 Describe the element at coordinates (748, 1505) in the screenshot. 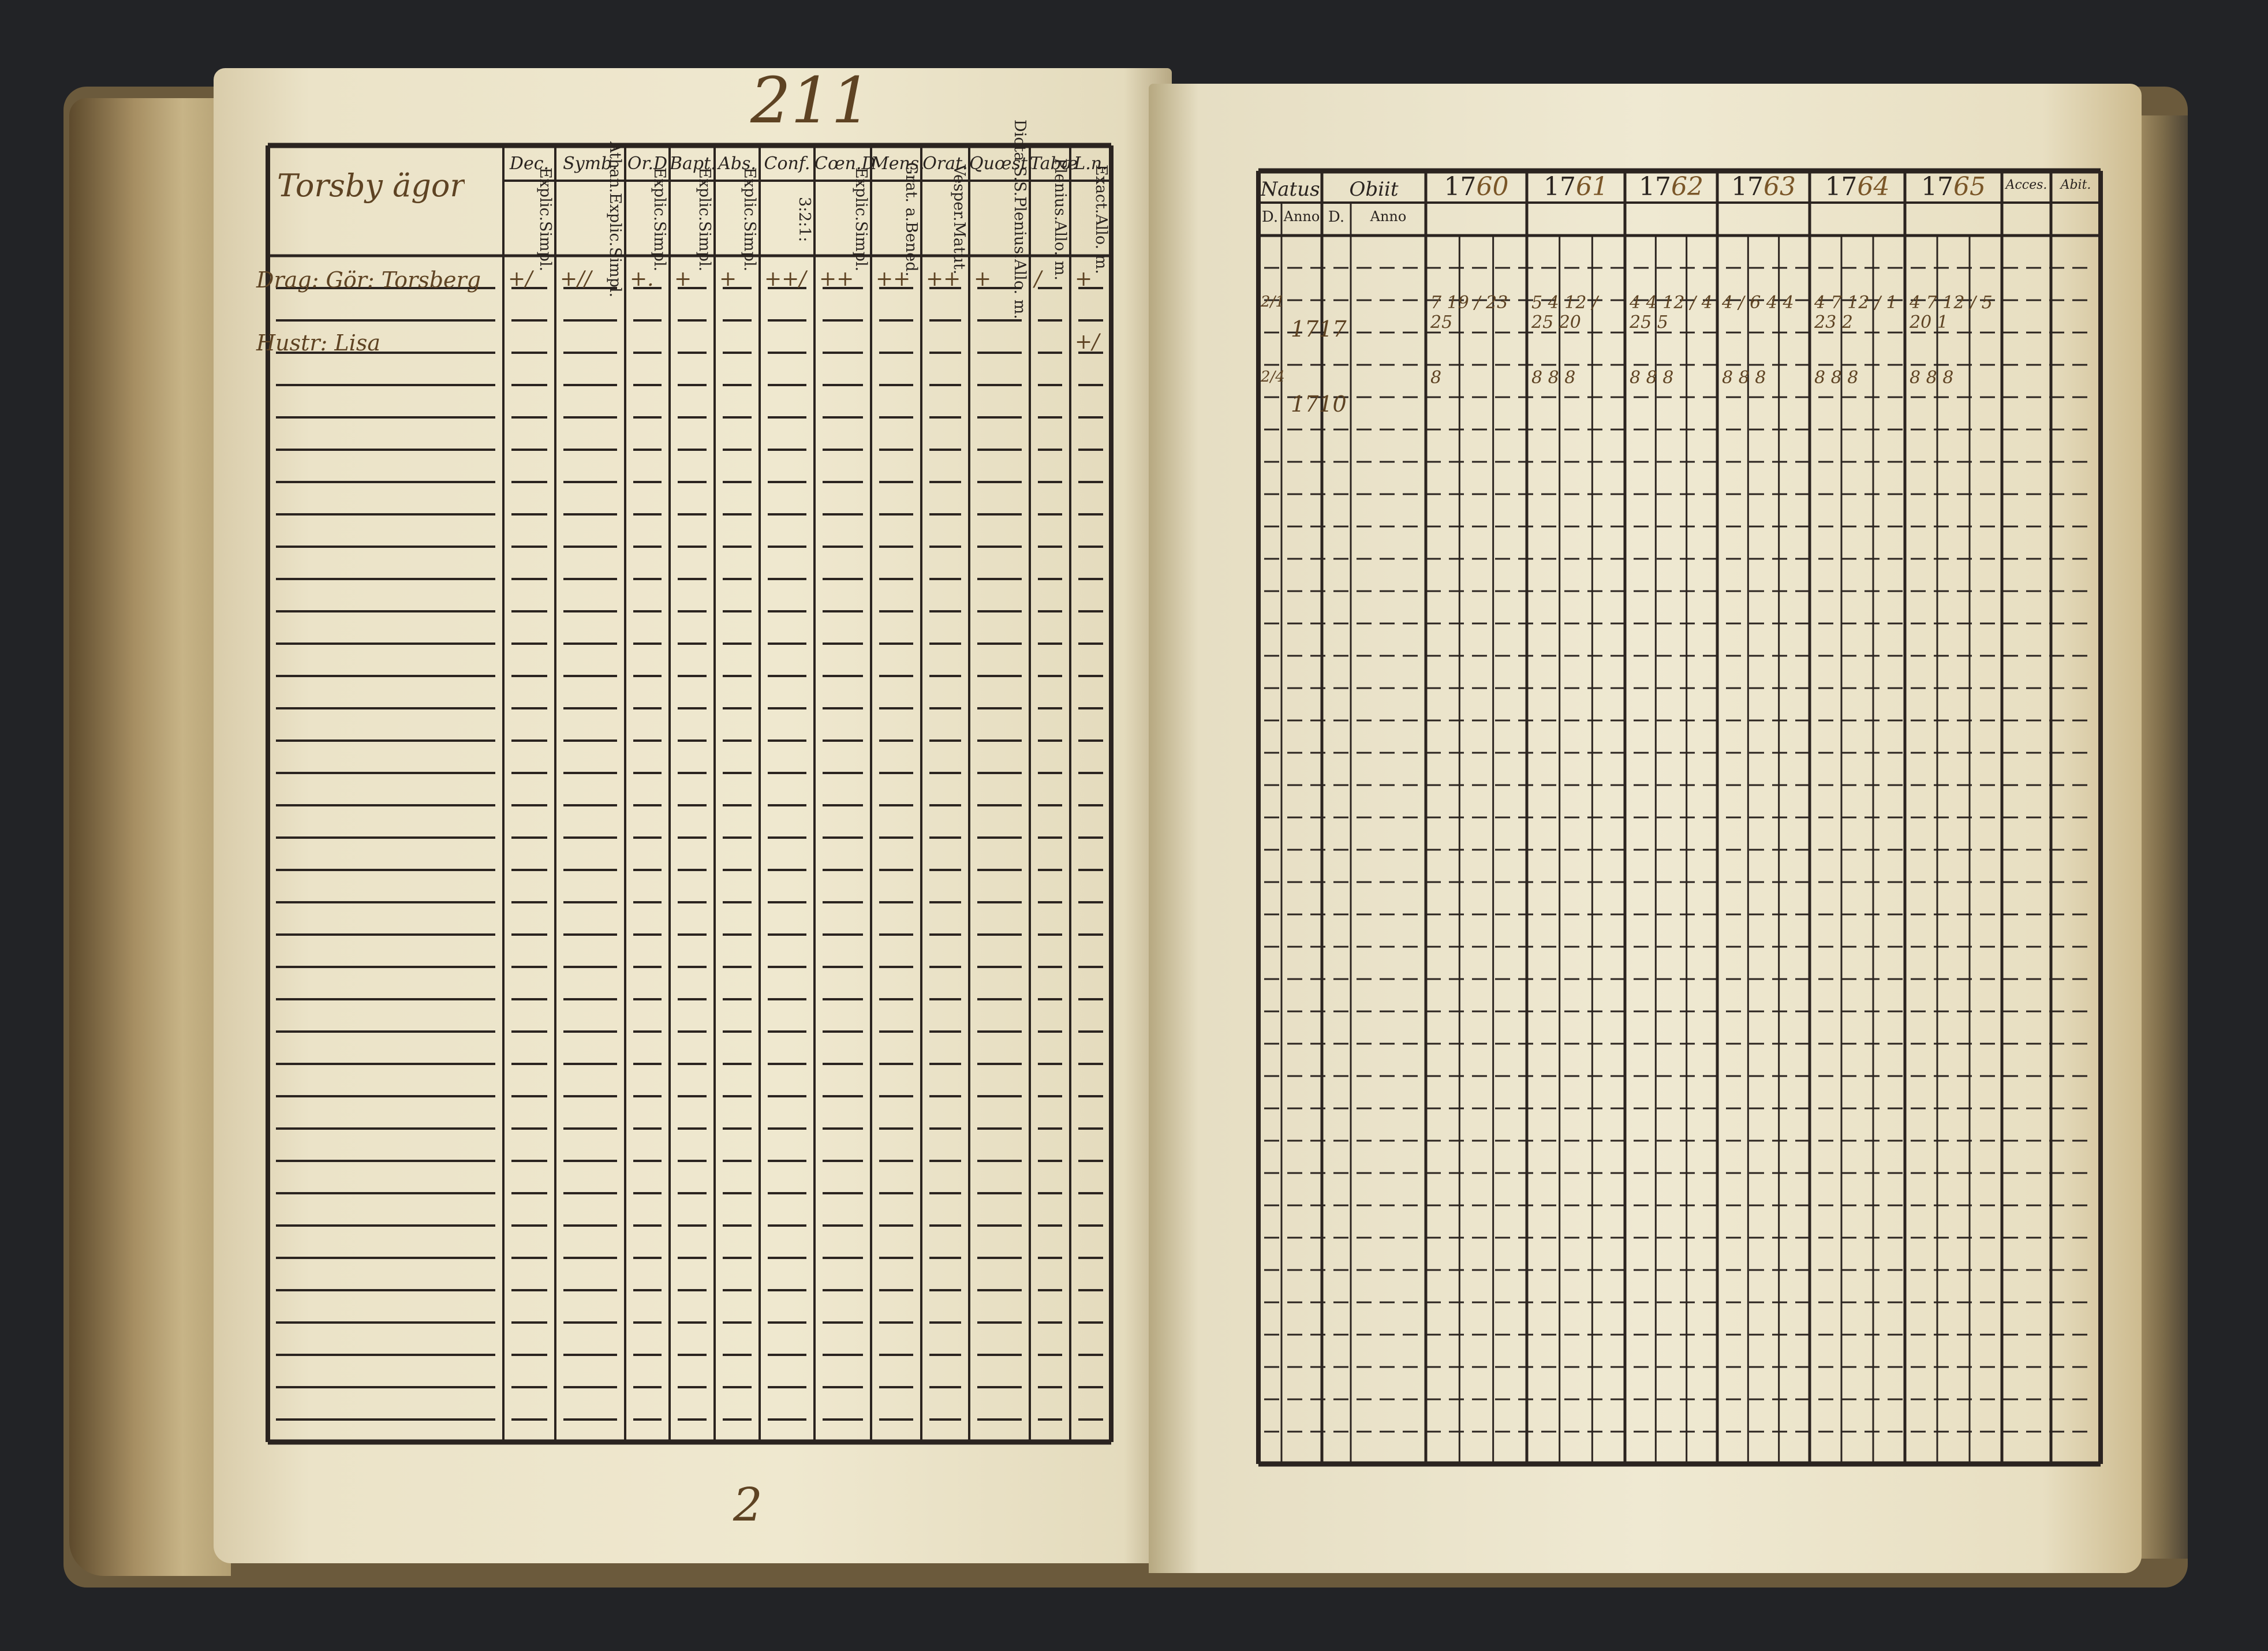

I see `footer-mark: 2` at that location.